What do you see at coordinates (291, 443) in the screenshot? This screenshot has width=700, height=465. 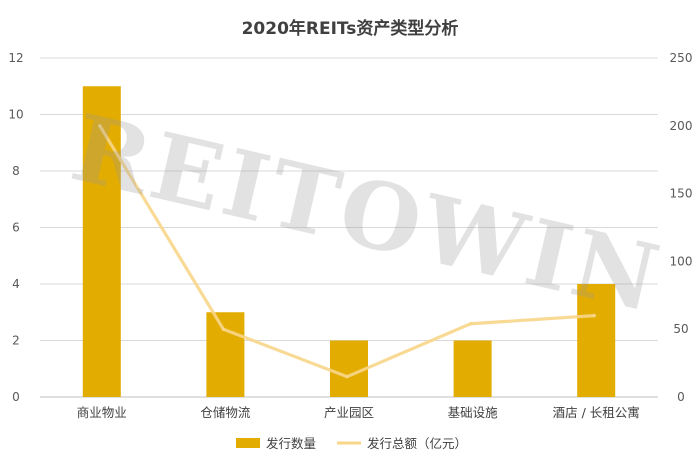 I see `legend-label-bar: 发行数量` at bounding box center [291, 443].